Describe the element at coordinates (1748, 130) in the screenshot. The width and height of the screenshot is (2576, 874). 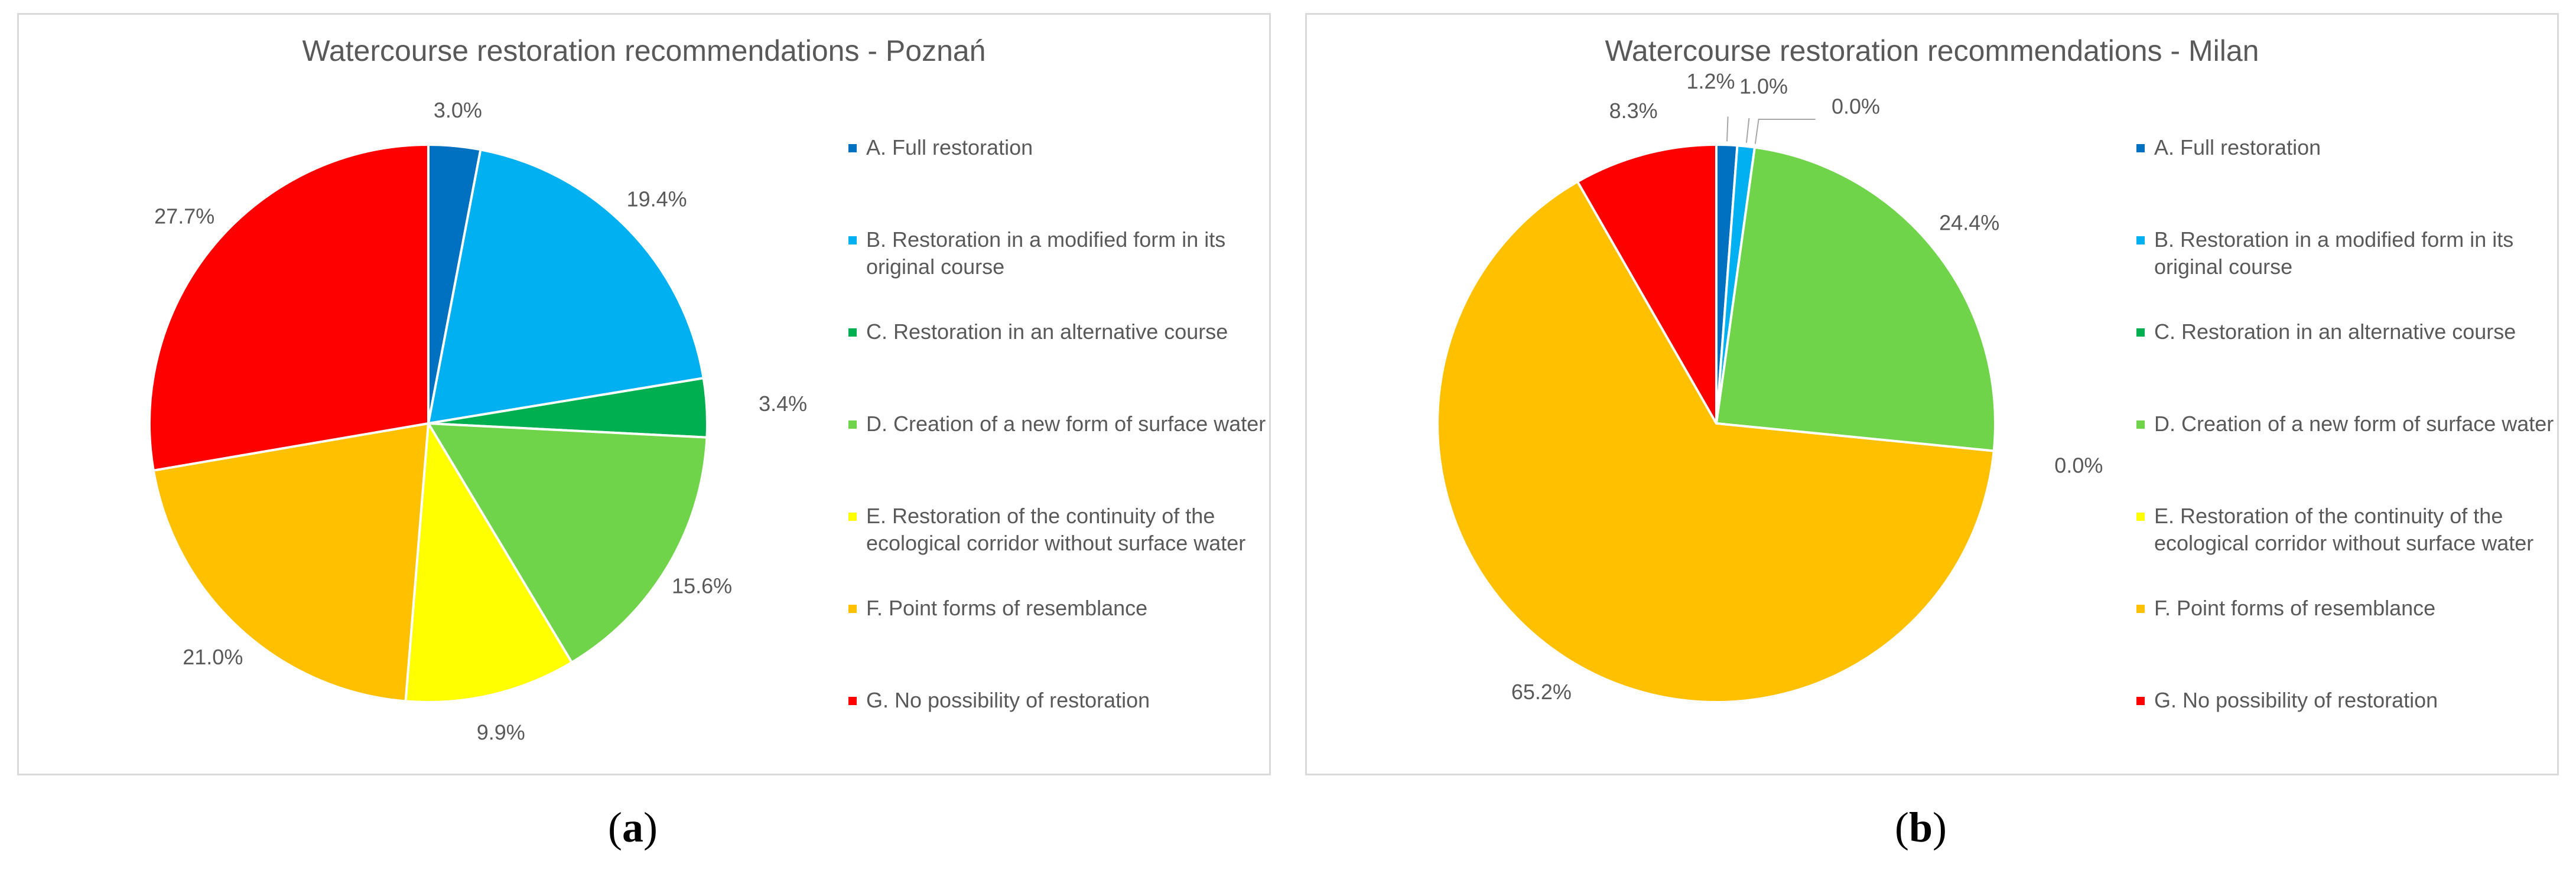
I see `leader-line-b` at that location.